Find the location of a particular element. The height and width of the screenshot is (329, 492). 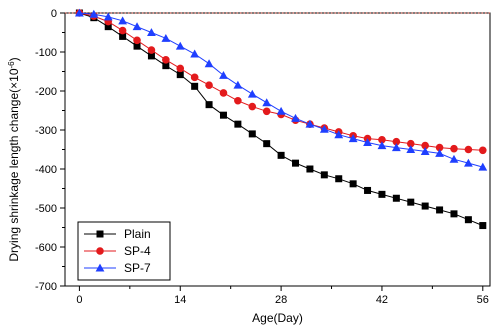

legend-label: SP-7 is located at coordinates (137, 268).